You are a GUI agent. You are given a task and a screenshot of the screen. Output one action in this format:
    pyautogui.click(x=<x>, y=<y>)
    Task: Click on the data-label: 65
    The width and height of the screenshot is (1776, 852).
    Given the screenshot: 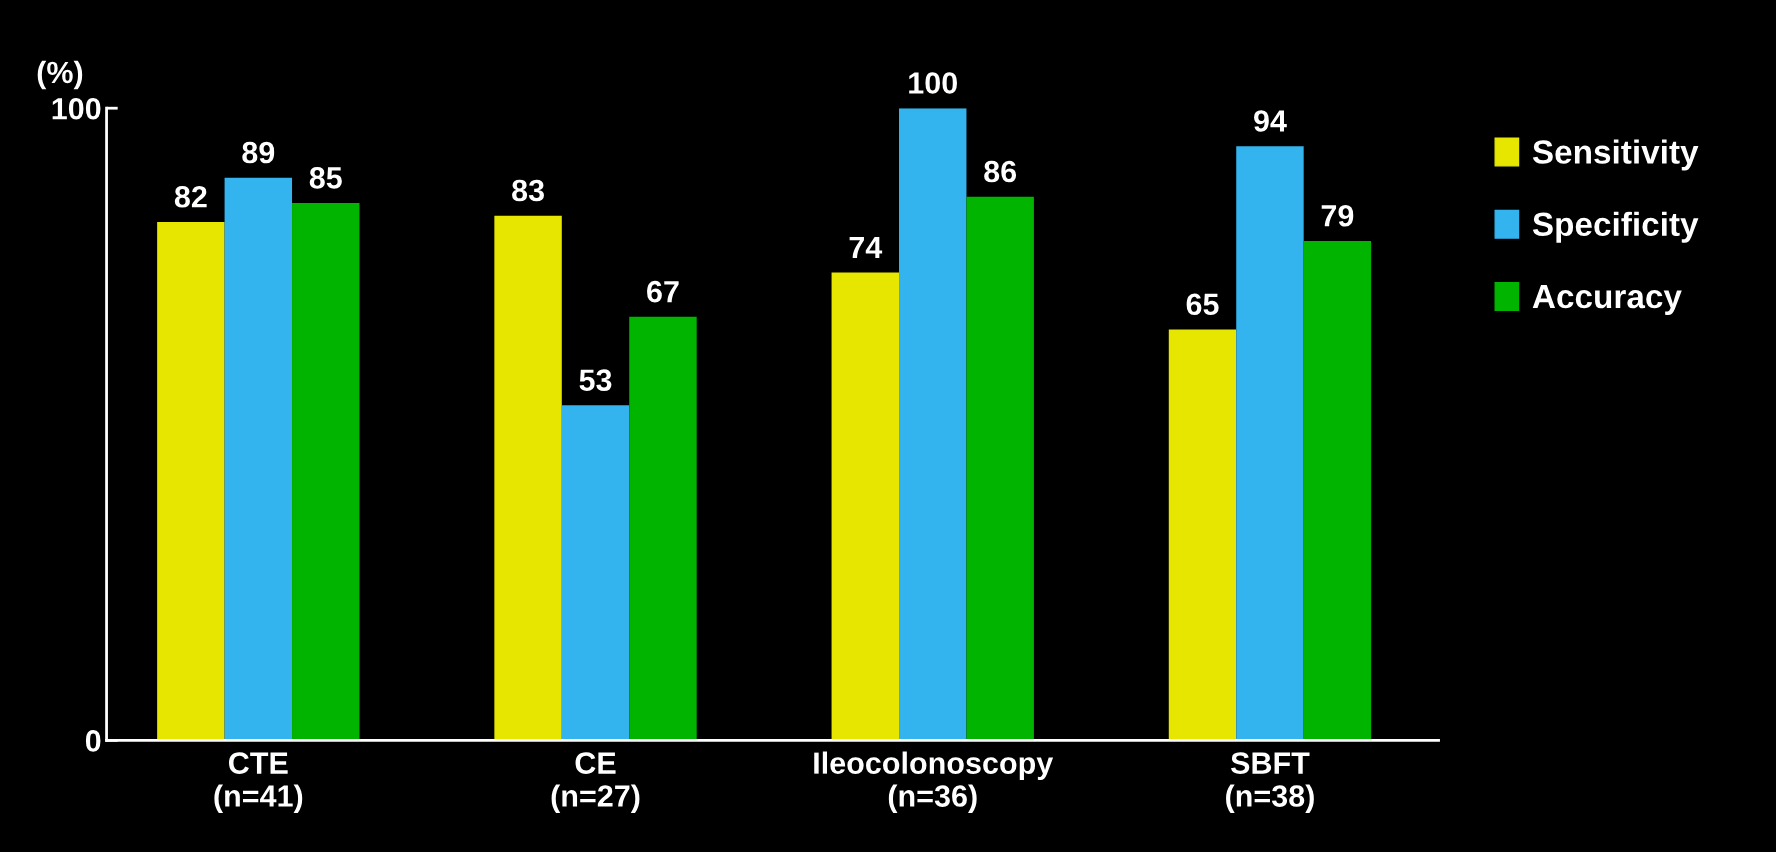 What is the action you would take?
    pyautogui.click(x=1202, y=304)
    